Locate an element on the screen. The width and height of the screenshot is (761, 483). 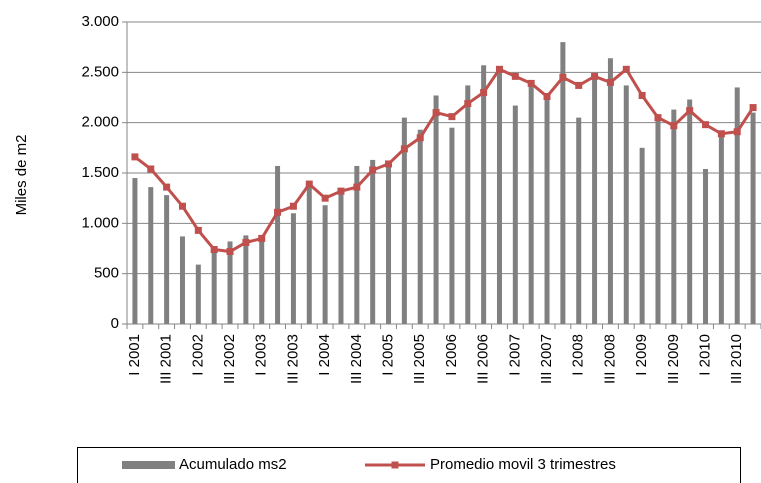
legend-swatch is located at coordinates (148, 465).